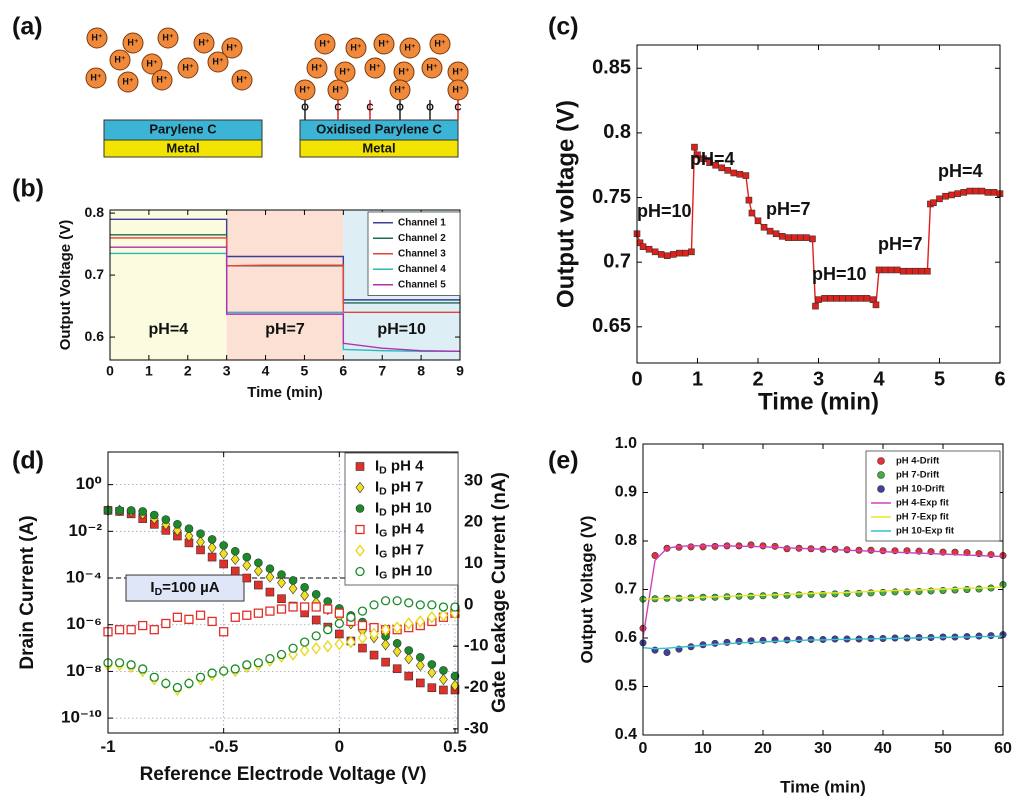 This screenshot has width=1024, height=808. Describe the element at coordinates (563, 27) in the screenshot. I see `panel-label: (c)` at that location.